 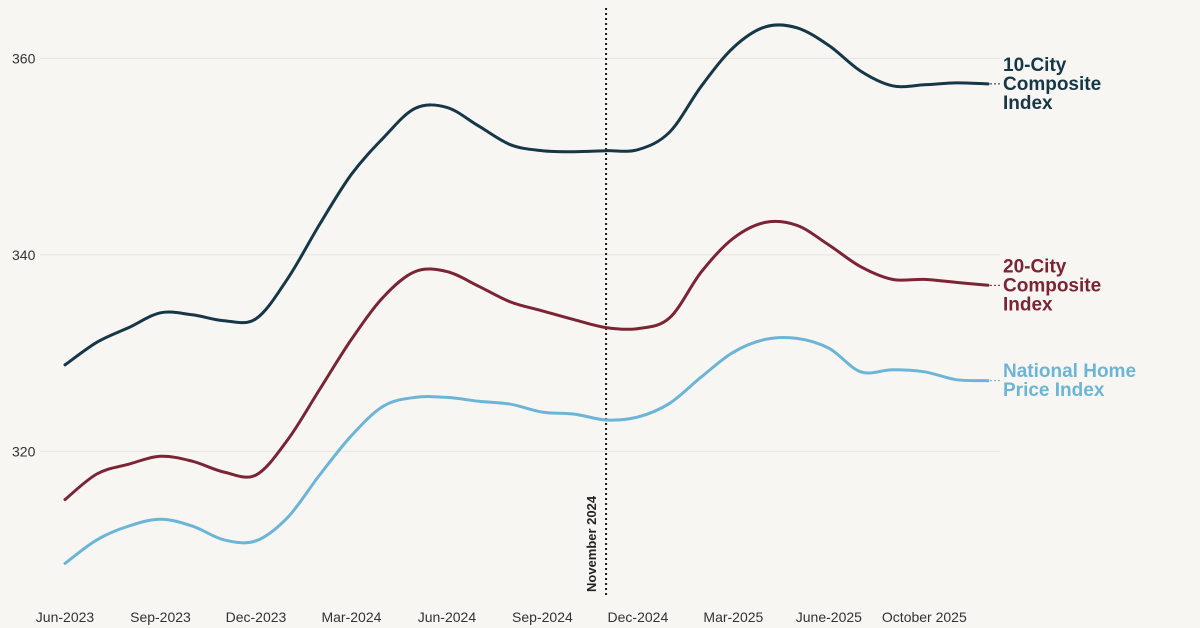 What do you see at coordinates (447, 617) in the screenshot?
I see `x-tick-label: Jun-2024` at bounding box center [447, 617].